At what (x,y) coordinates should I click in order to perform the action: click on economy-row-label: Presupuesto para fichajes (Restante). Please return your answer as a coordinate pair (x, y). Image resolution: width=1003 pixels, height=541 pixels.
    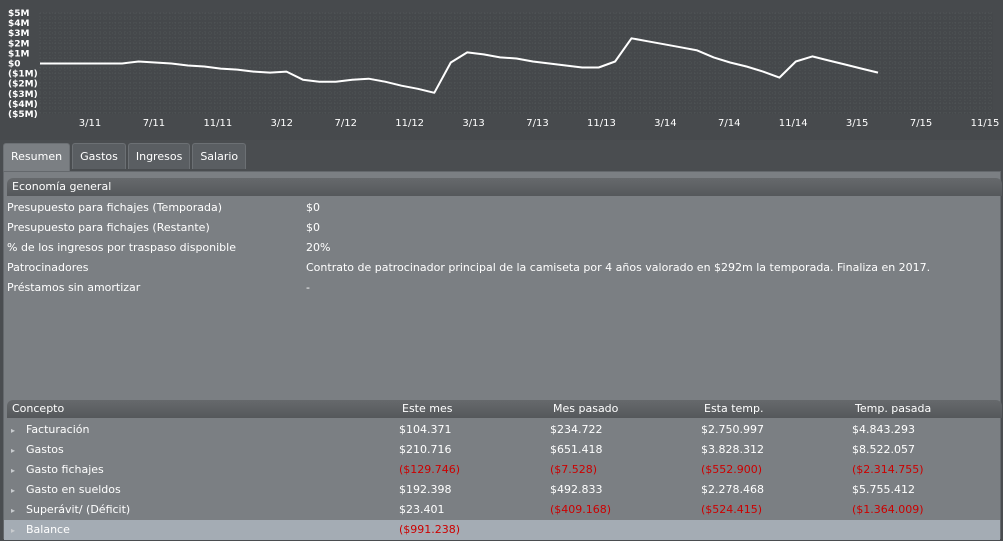
    Looking at the image, I should click on (108, 227).